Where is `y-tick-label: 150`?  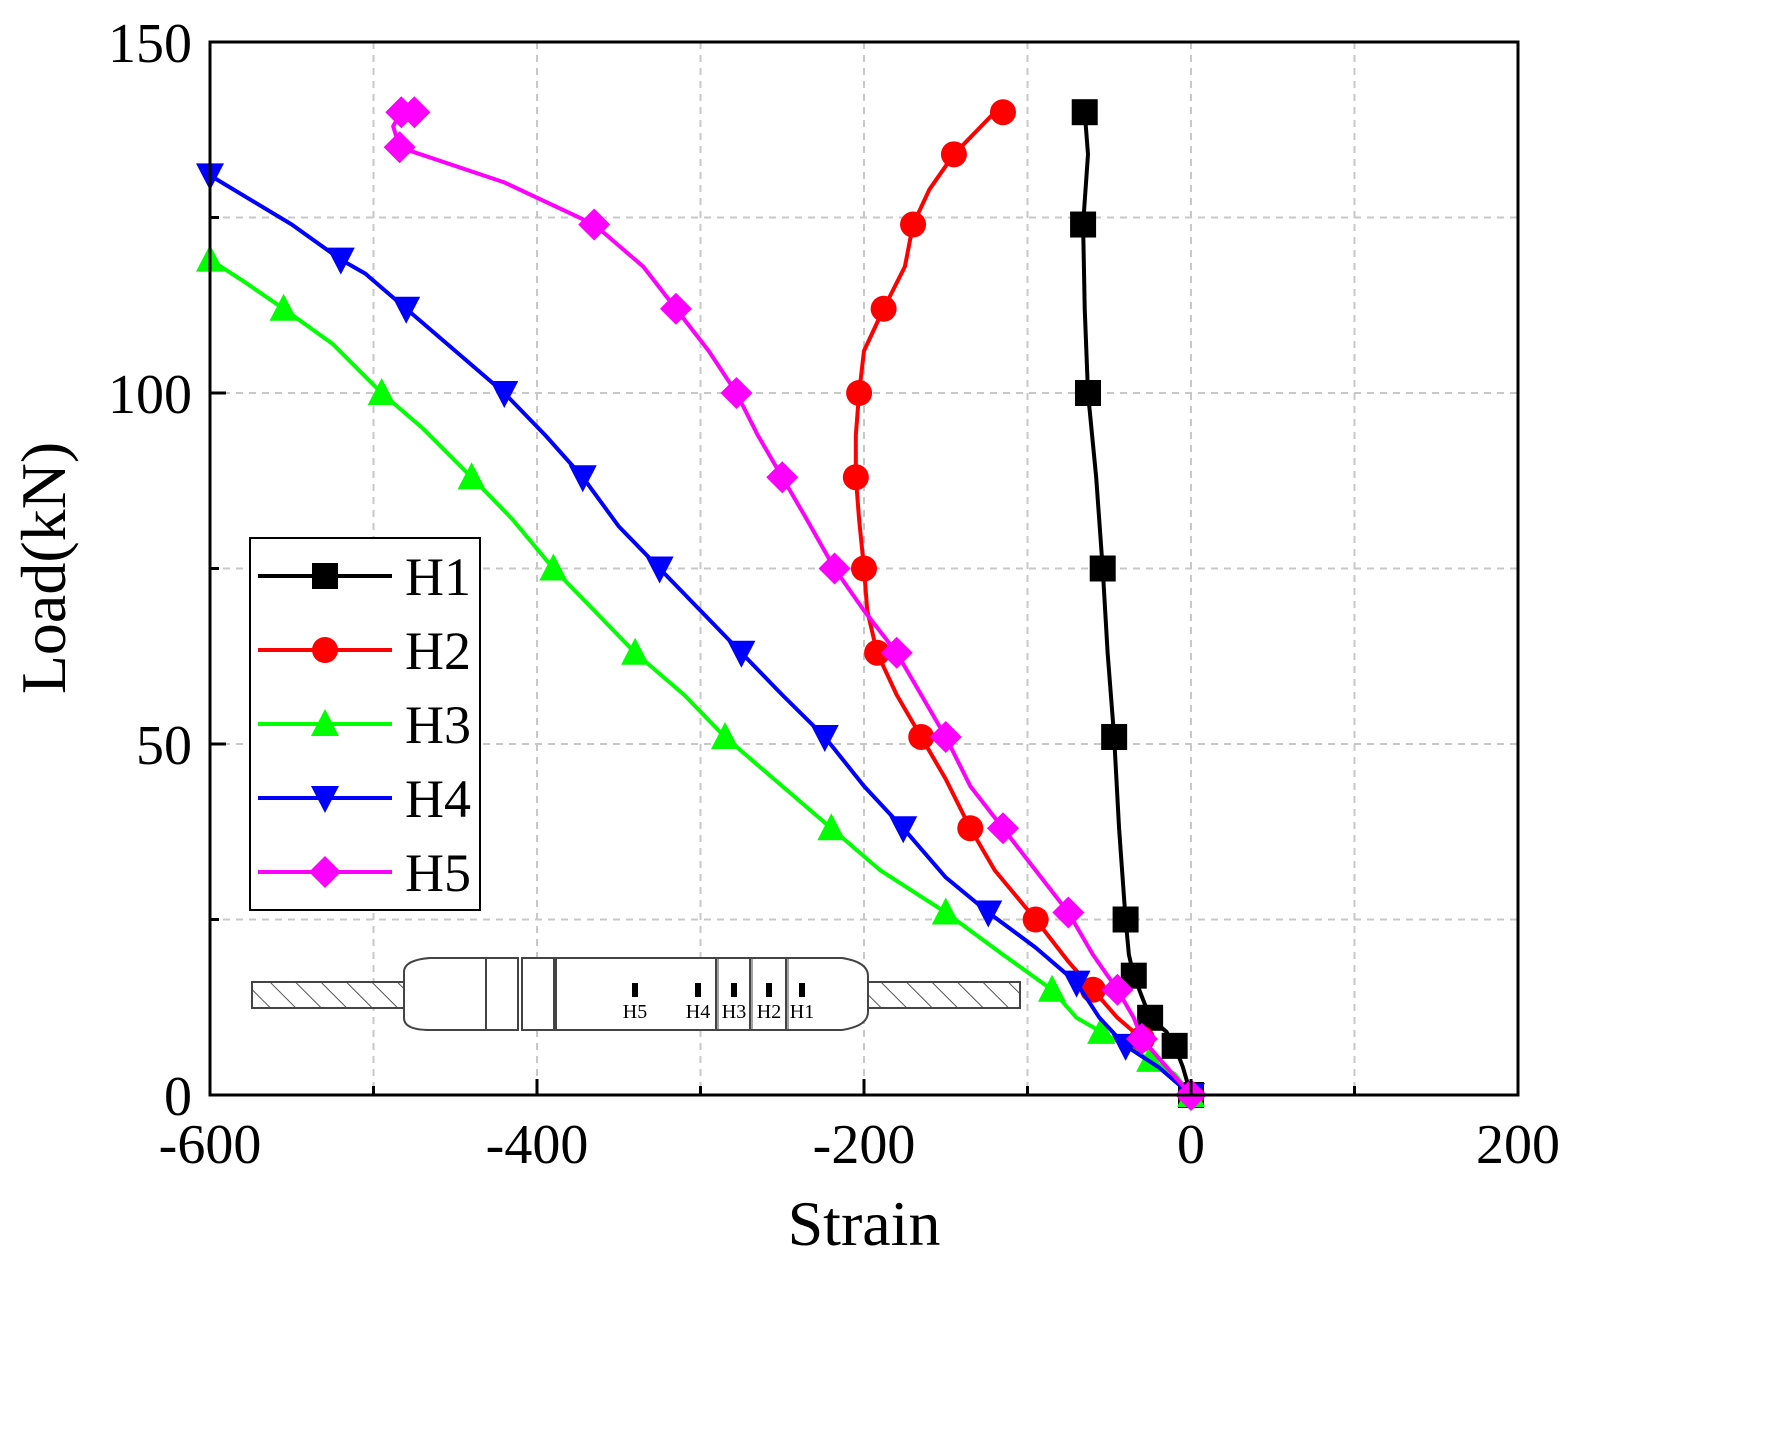
y-tick-label: 150 is located at coordinates (150, 44).